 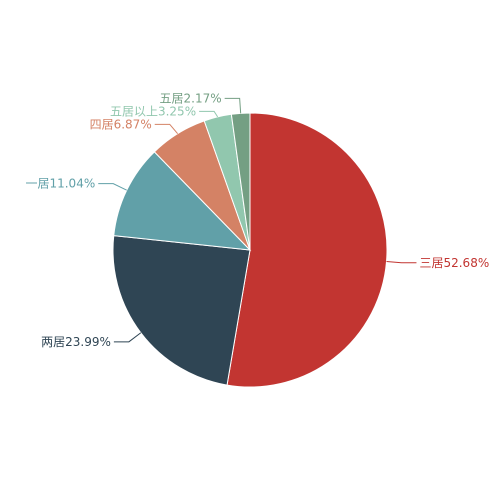 What do you see at coordinates (102, 124) in the screenshot?
I see `slice-label-name: 四居` at bounding box center [102, 124].